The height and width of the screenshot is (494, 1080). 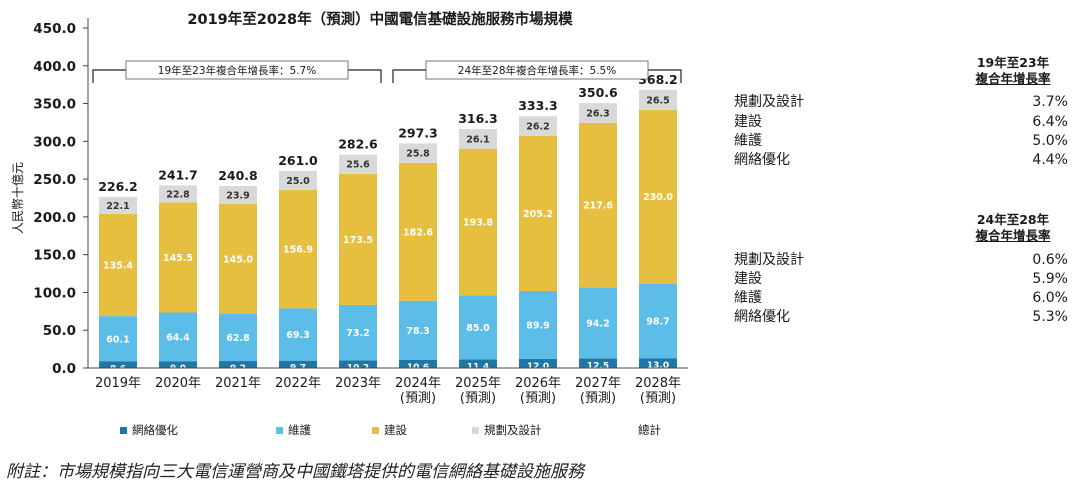 I want to click on bar-total-label: 282.6, so click(x=358, y=144).